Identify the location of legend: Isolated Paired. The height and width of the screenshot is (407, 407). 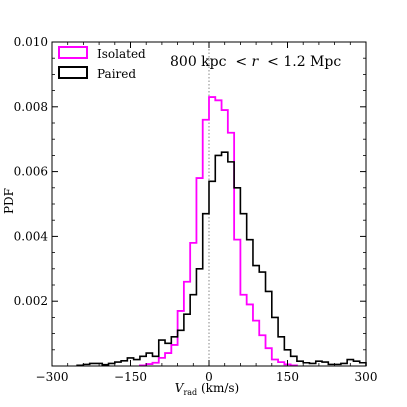
(102, 63).